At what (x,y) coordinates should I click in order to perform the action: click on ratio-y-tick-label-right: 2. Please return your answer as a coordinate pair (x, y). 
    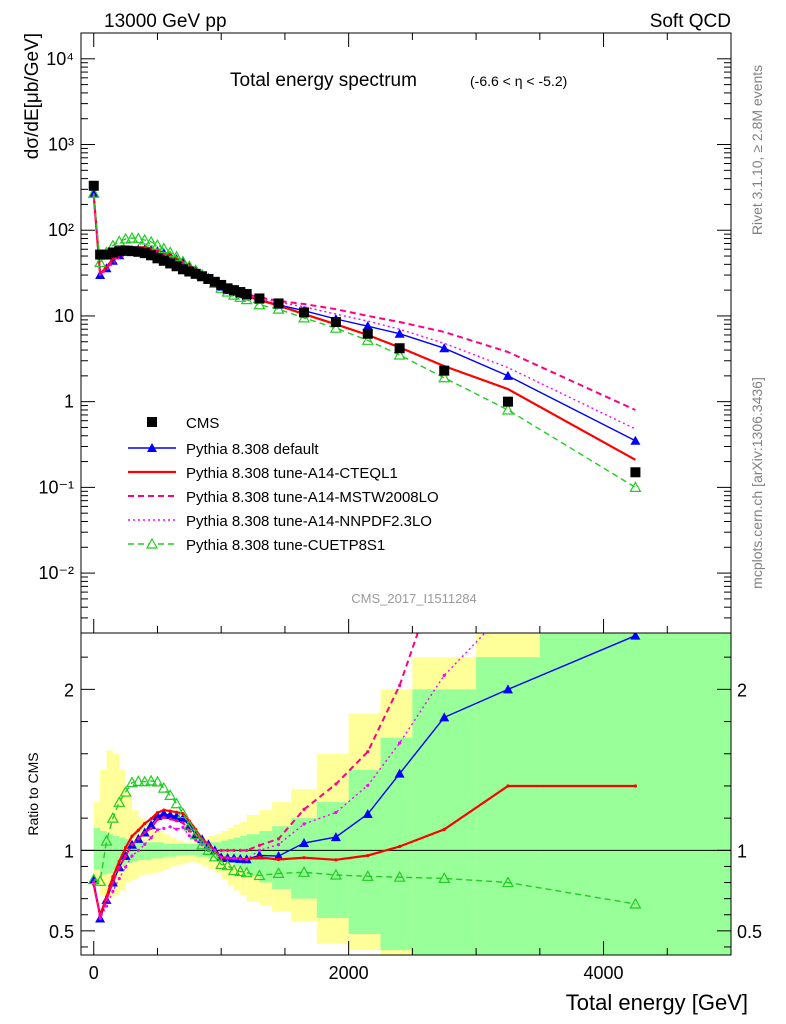
    Looking at the image, I should click on (742, 690).